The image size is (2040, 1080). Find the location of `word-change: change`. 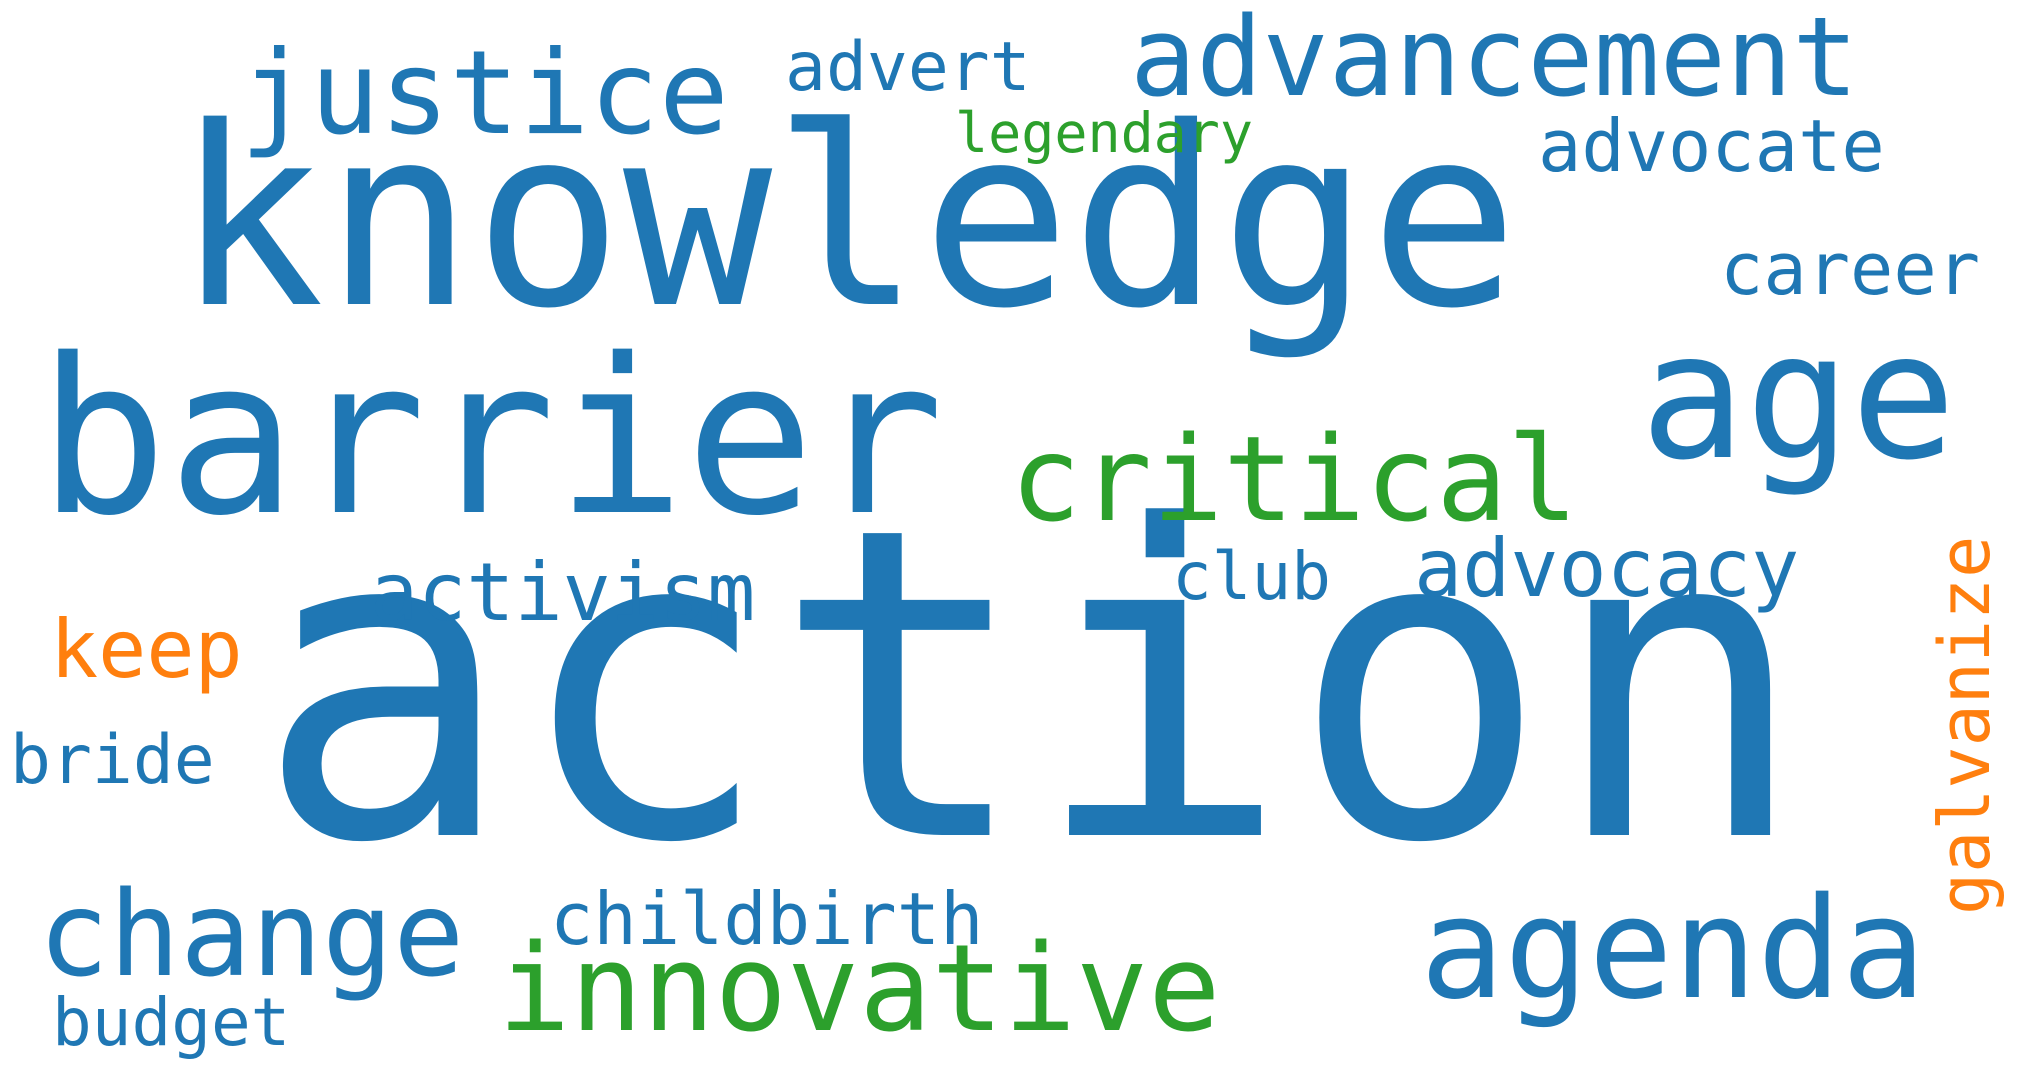

word-change: change is located at coordinates (251, 934).